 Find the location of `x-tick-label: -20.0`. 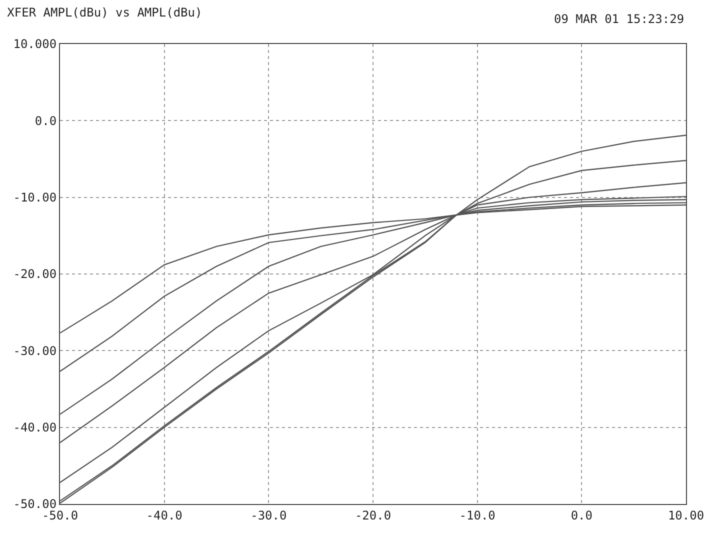

x-tick-label: -20.0 is located at coordinates (373, 515).